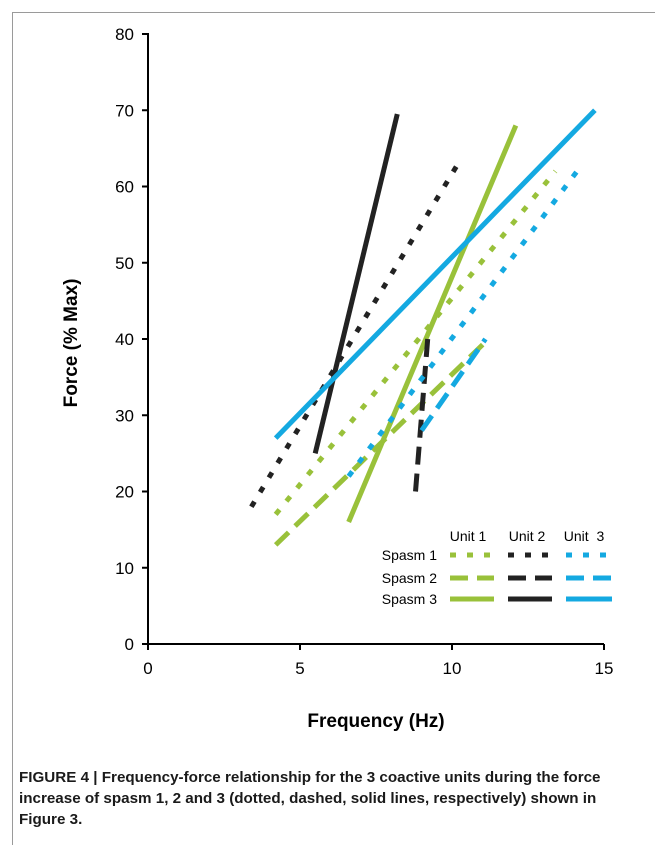 Image resolution: width=657 pixels, height=845 pixels. I want to click on x-tick-label: 15, so click(604, 668).